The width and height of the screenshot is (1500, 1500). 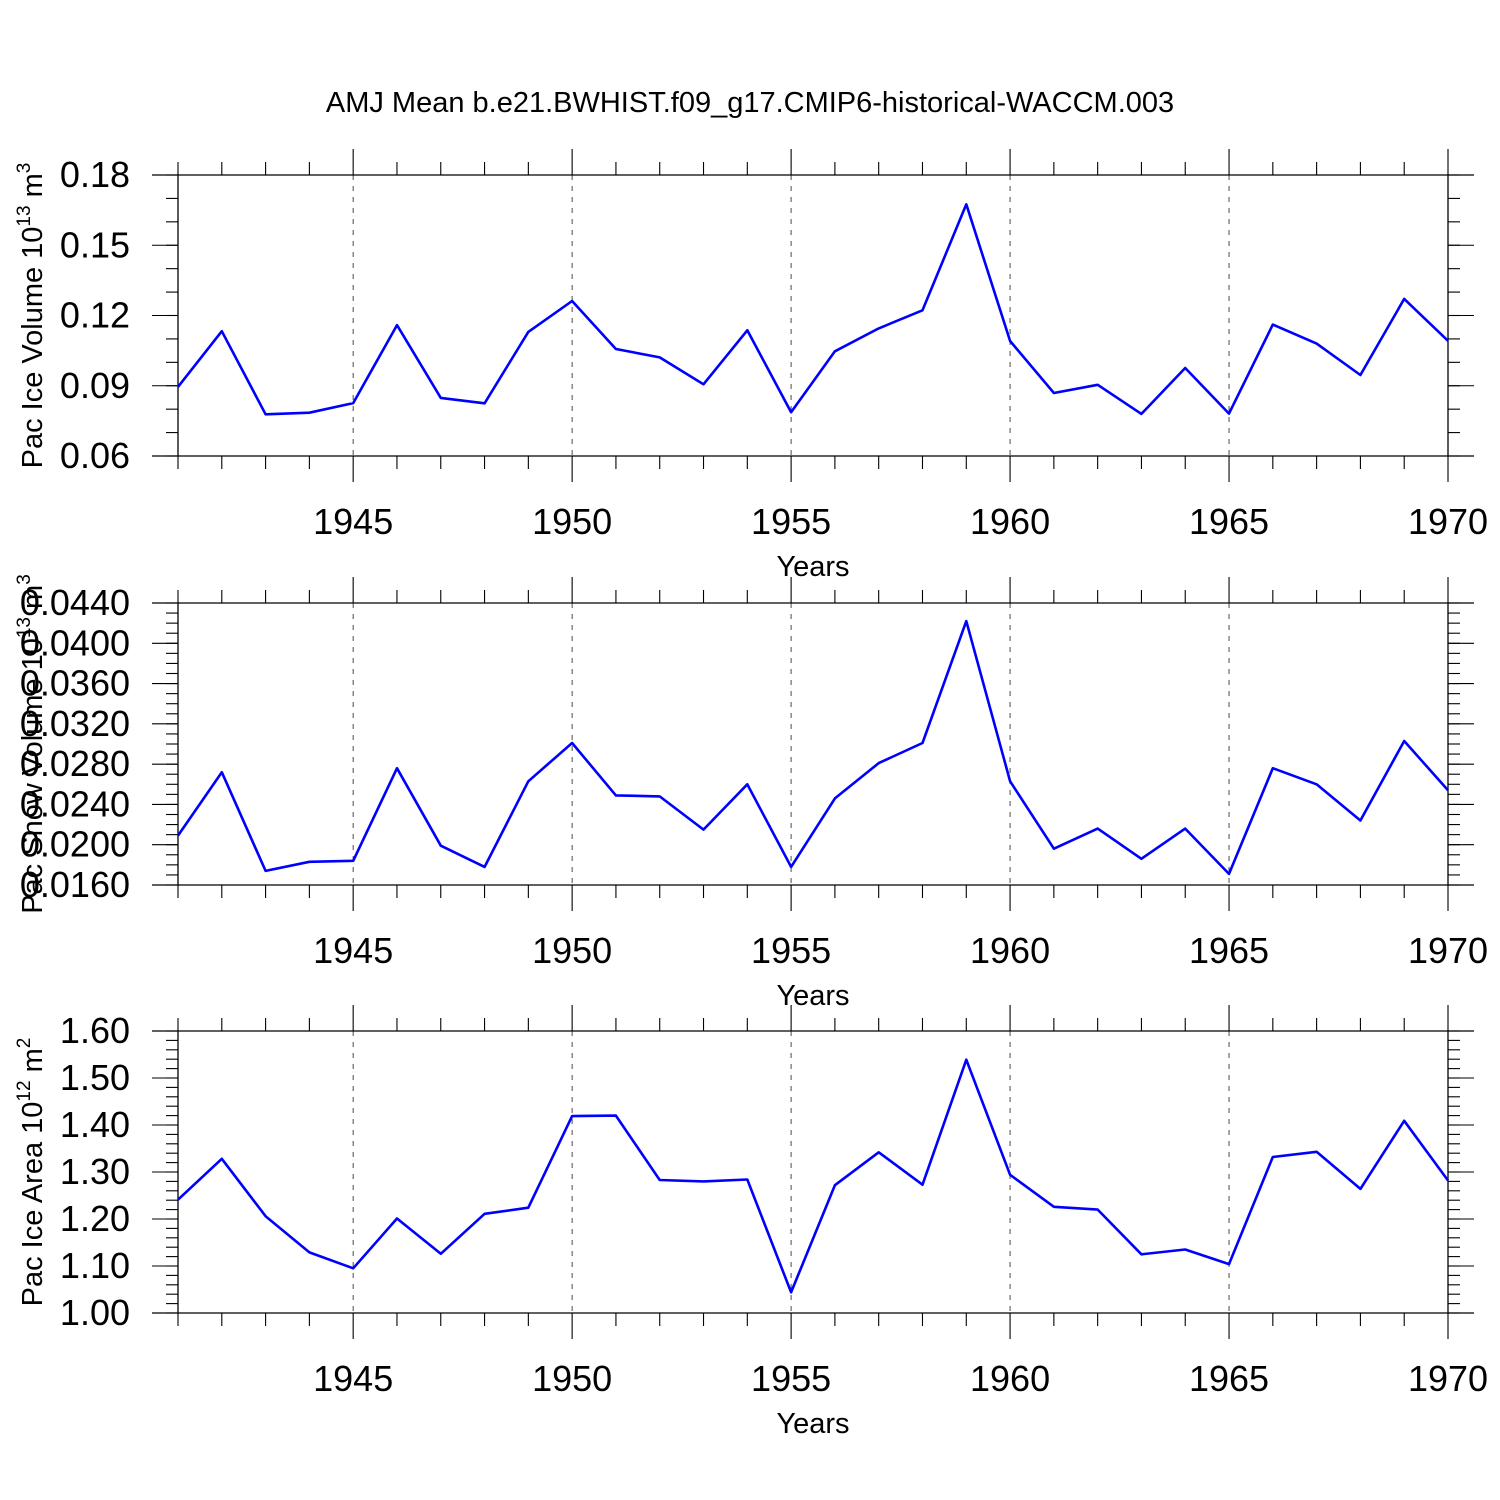 I want to click on y-tick-label: 0.06, so click(x=95, y=455).